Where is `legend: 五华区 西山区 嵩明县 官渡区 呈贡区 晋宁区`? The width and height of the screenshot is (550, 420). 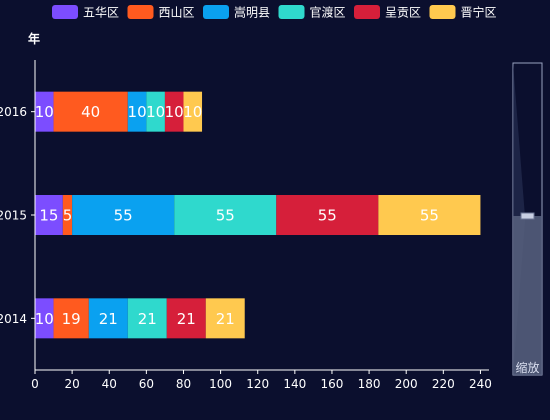
legend: 五华区 西山区 嵩明县 官渡区 呈贡区 晋宁区 is located at coordinates (274, 12).